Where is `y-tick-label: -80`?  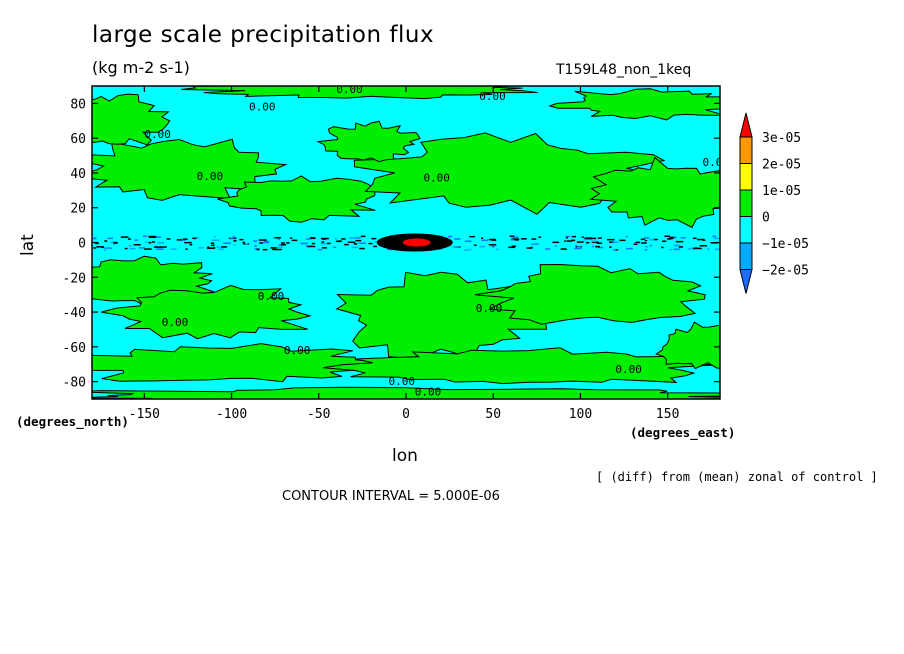 y-tick-label: -80 is located at coordinates (74, 383).